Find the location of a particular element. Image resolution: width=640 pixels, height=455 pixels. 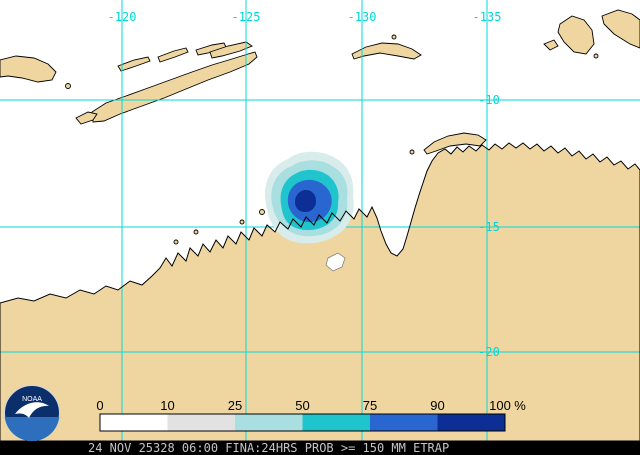

colorbar-tick-label: 50 is located at coordinates (302, 405).